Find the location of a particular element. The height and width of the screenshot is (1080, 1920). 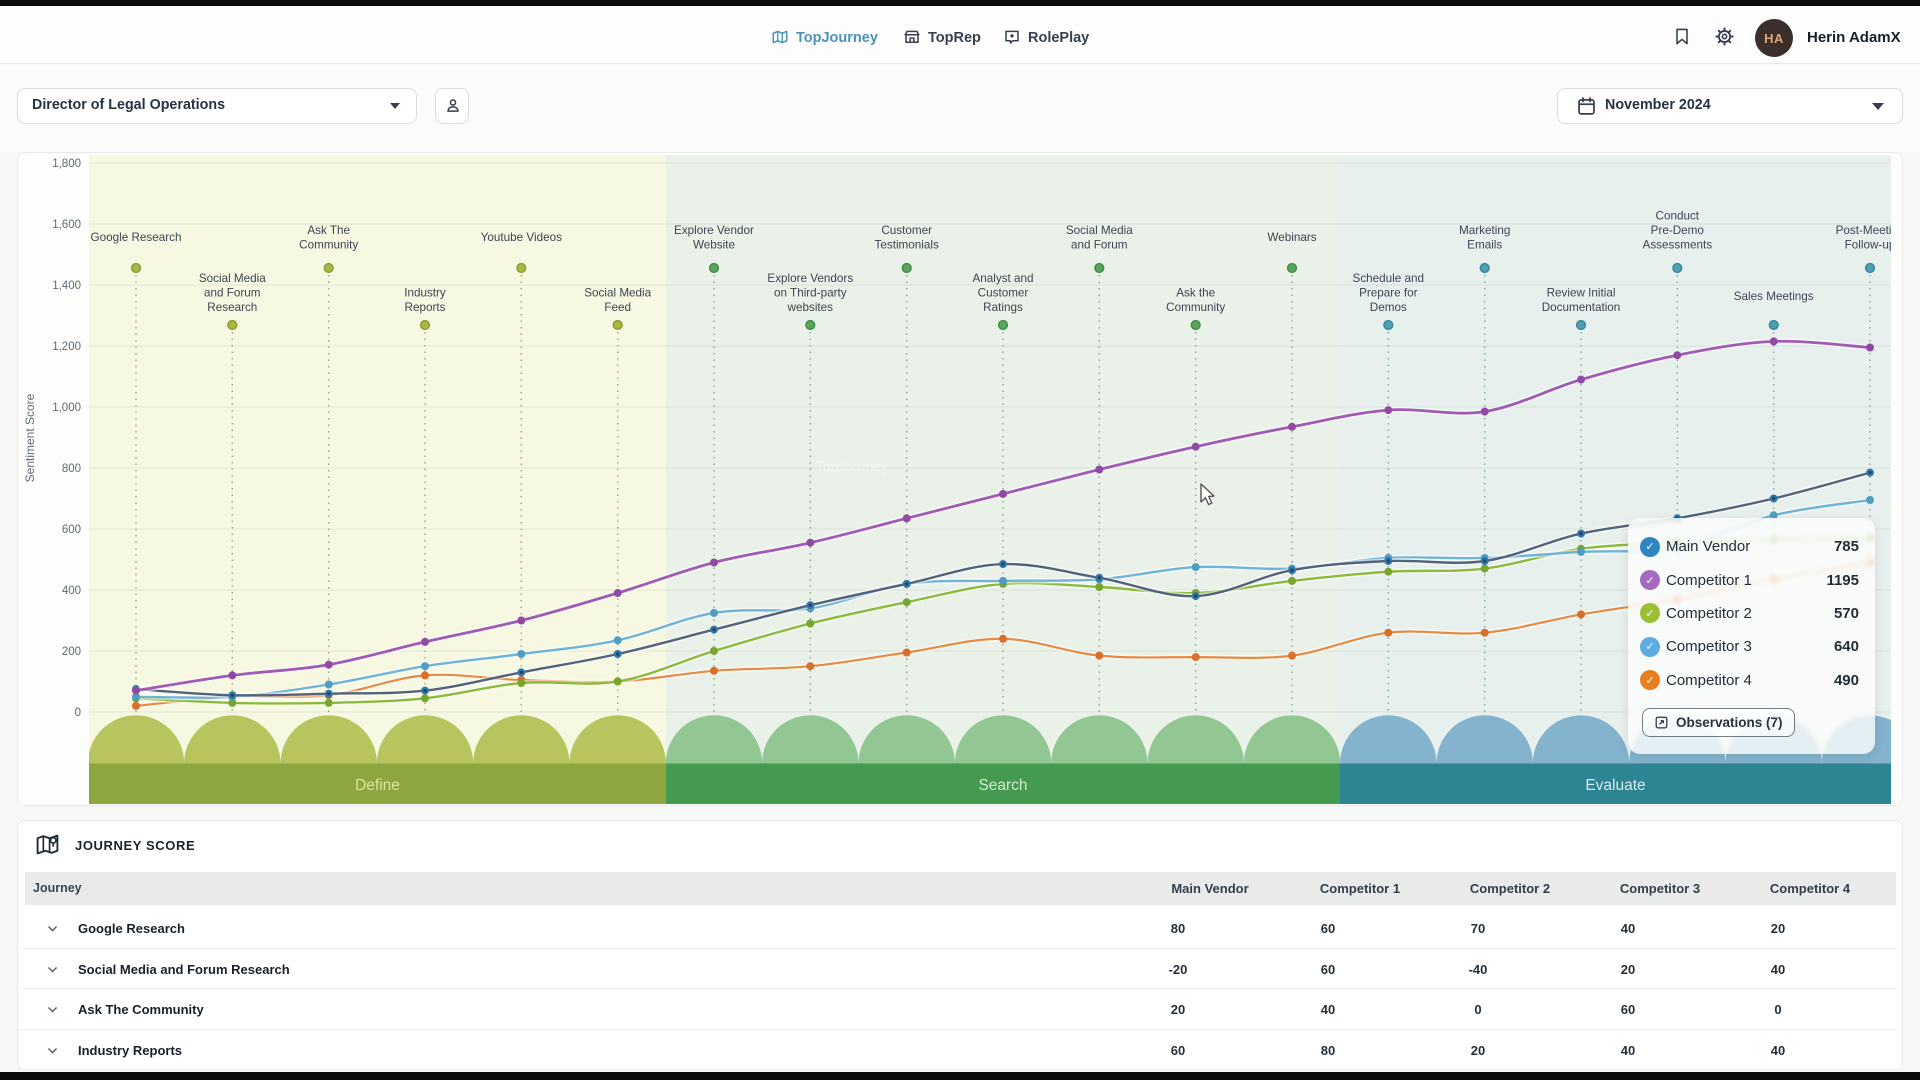

svg-text: Conduct is located at coordinates (1678, 216).